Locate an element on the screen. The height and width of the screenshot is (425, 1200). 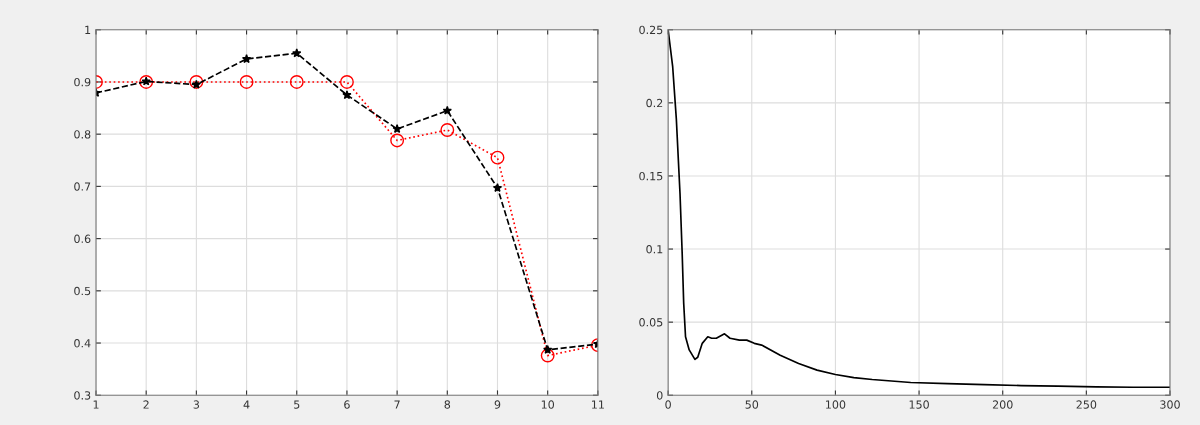
y-tick-label: 0 is located at coordinates (659, 395).